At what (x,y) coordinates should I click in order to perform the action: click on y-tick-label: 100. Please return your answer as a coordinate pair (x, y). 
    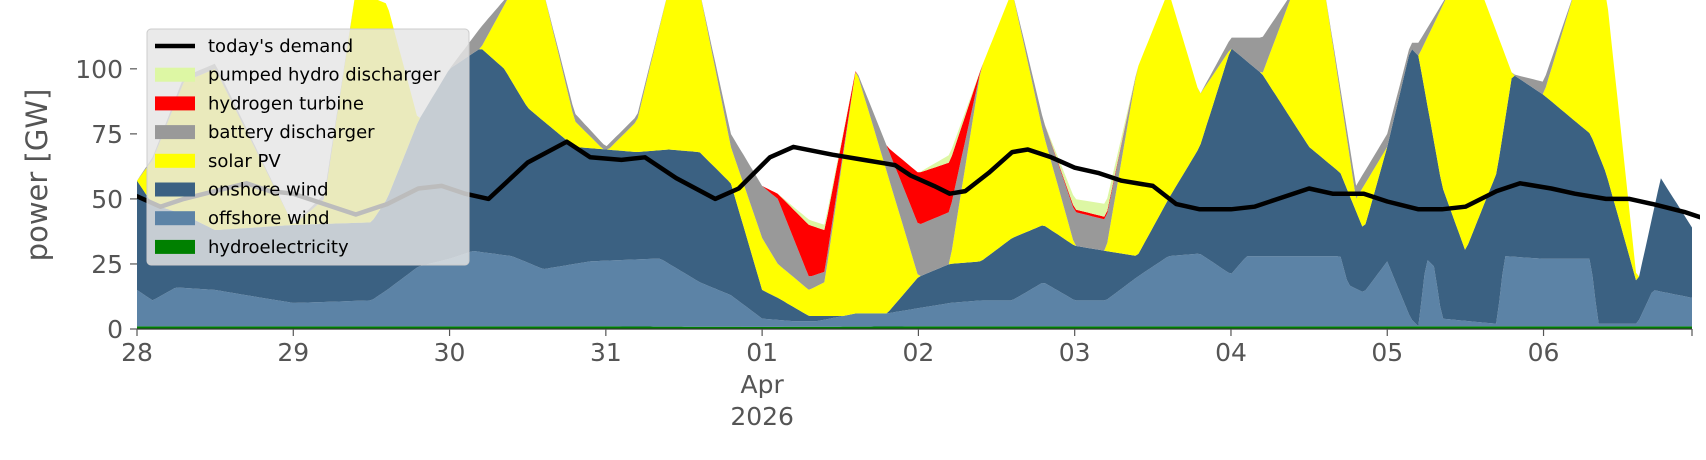
    Looking at the image, I should click on (99, 69).